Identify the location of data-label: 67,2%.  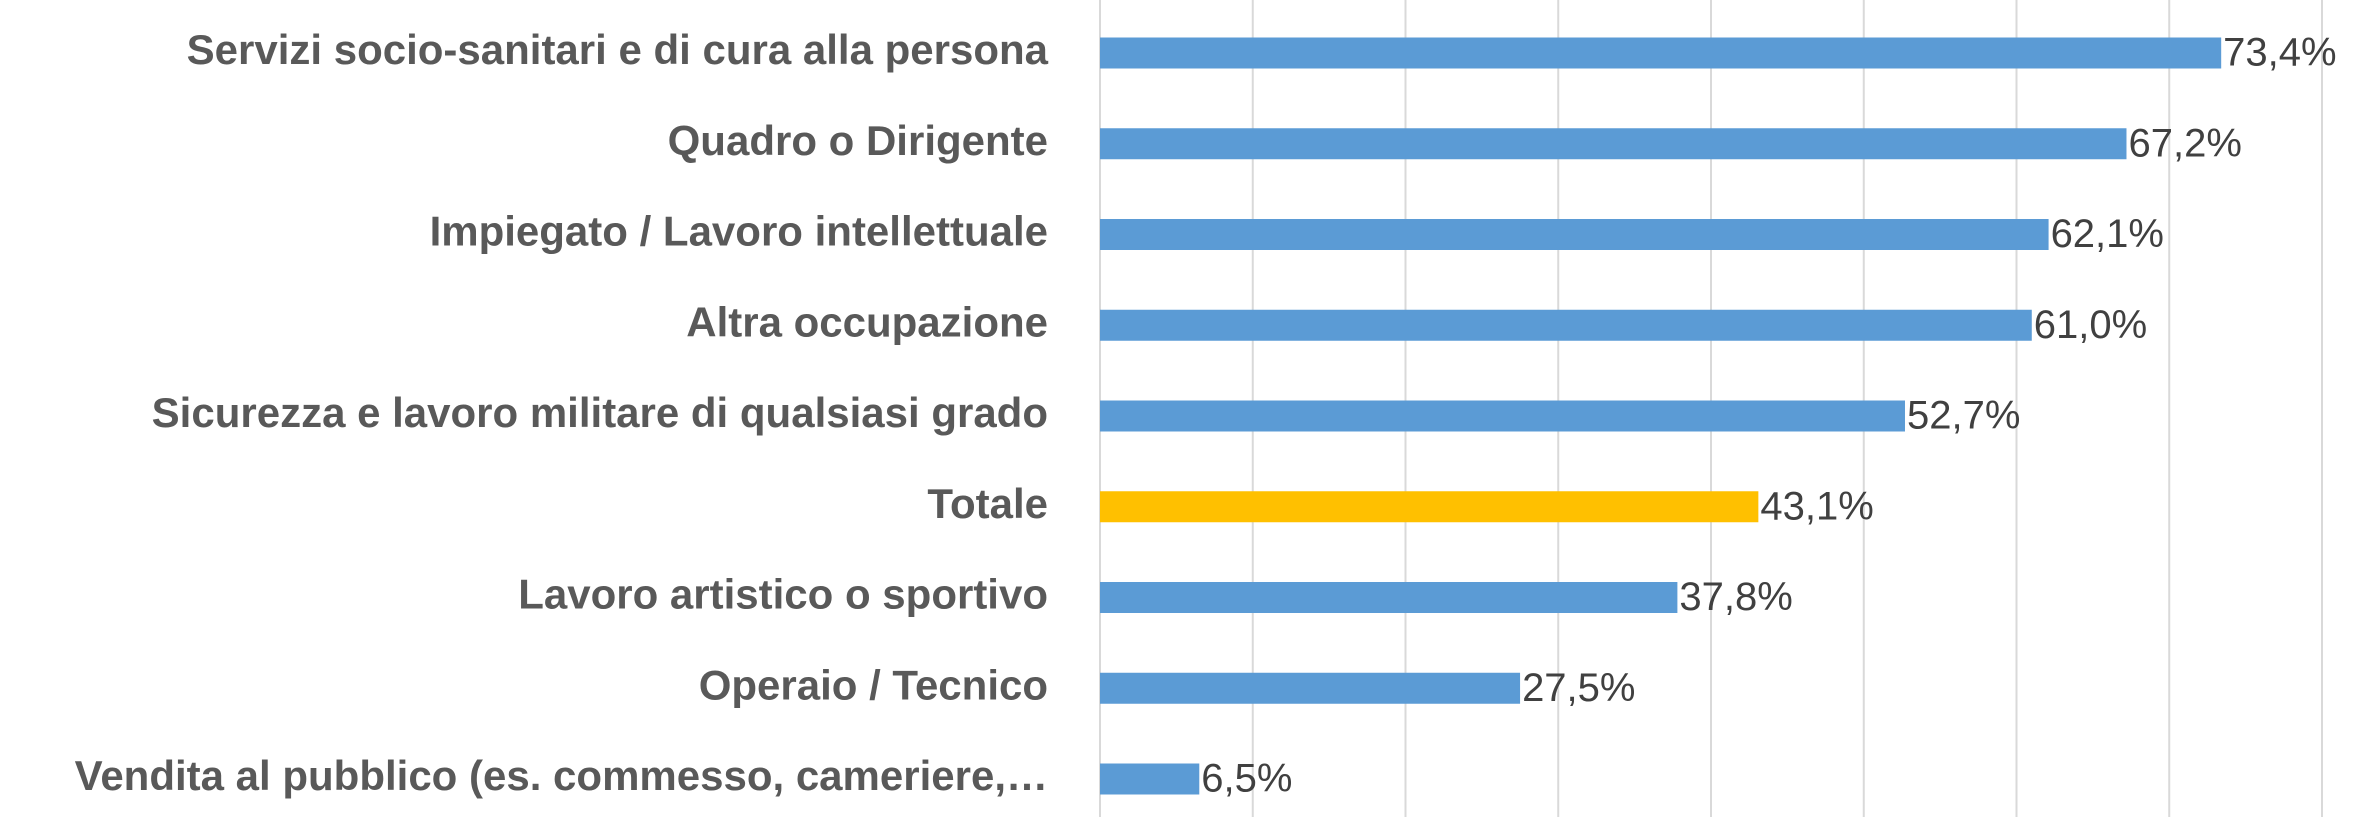
(2184, 143).